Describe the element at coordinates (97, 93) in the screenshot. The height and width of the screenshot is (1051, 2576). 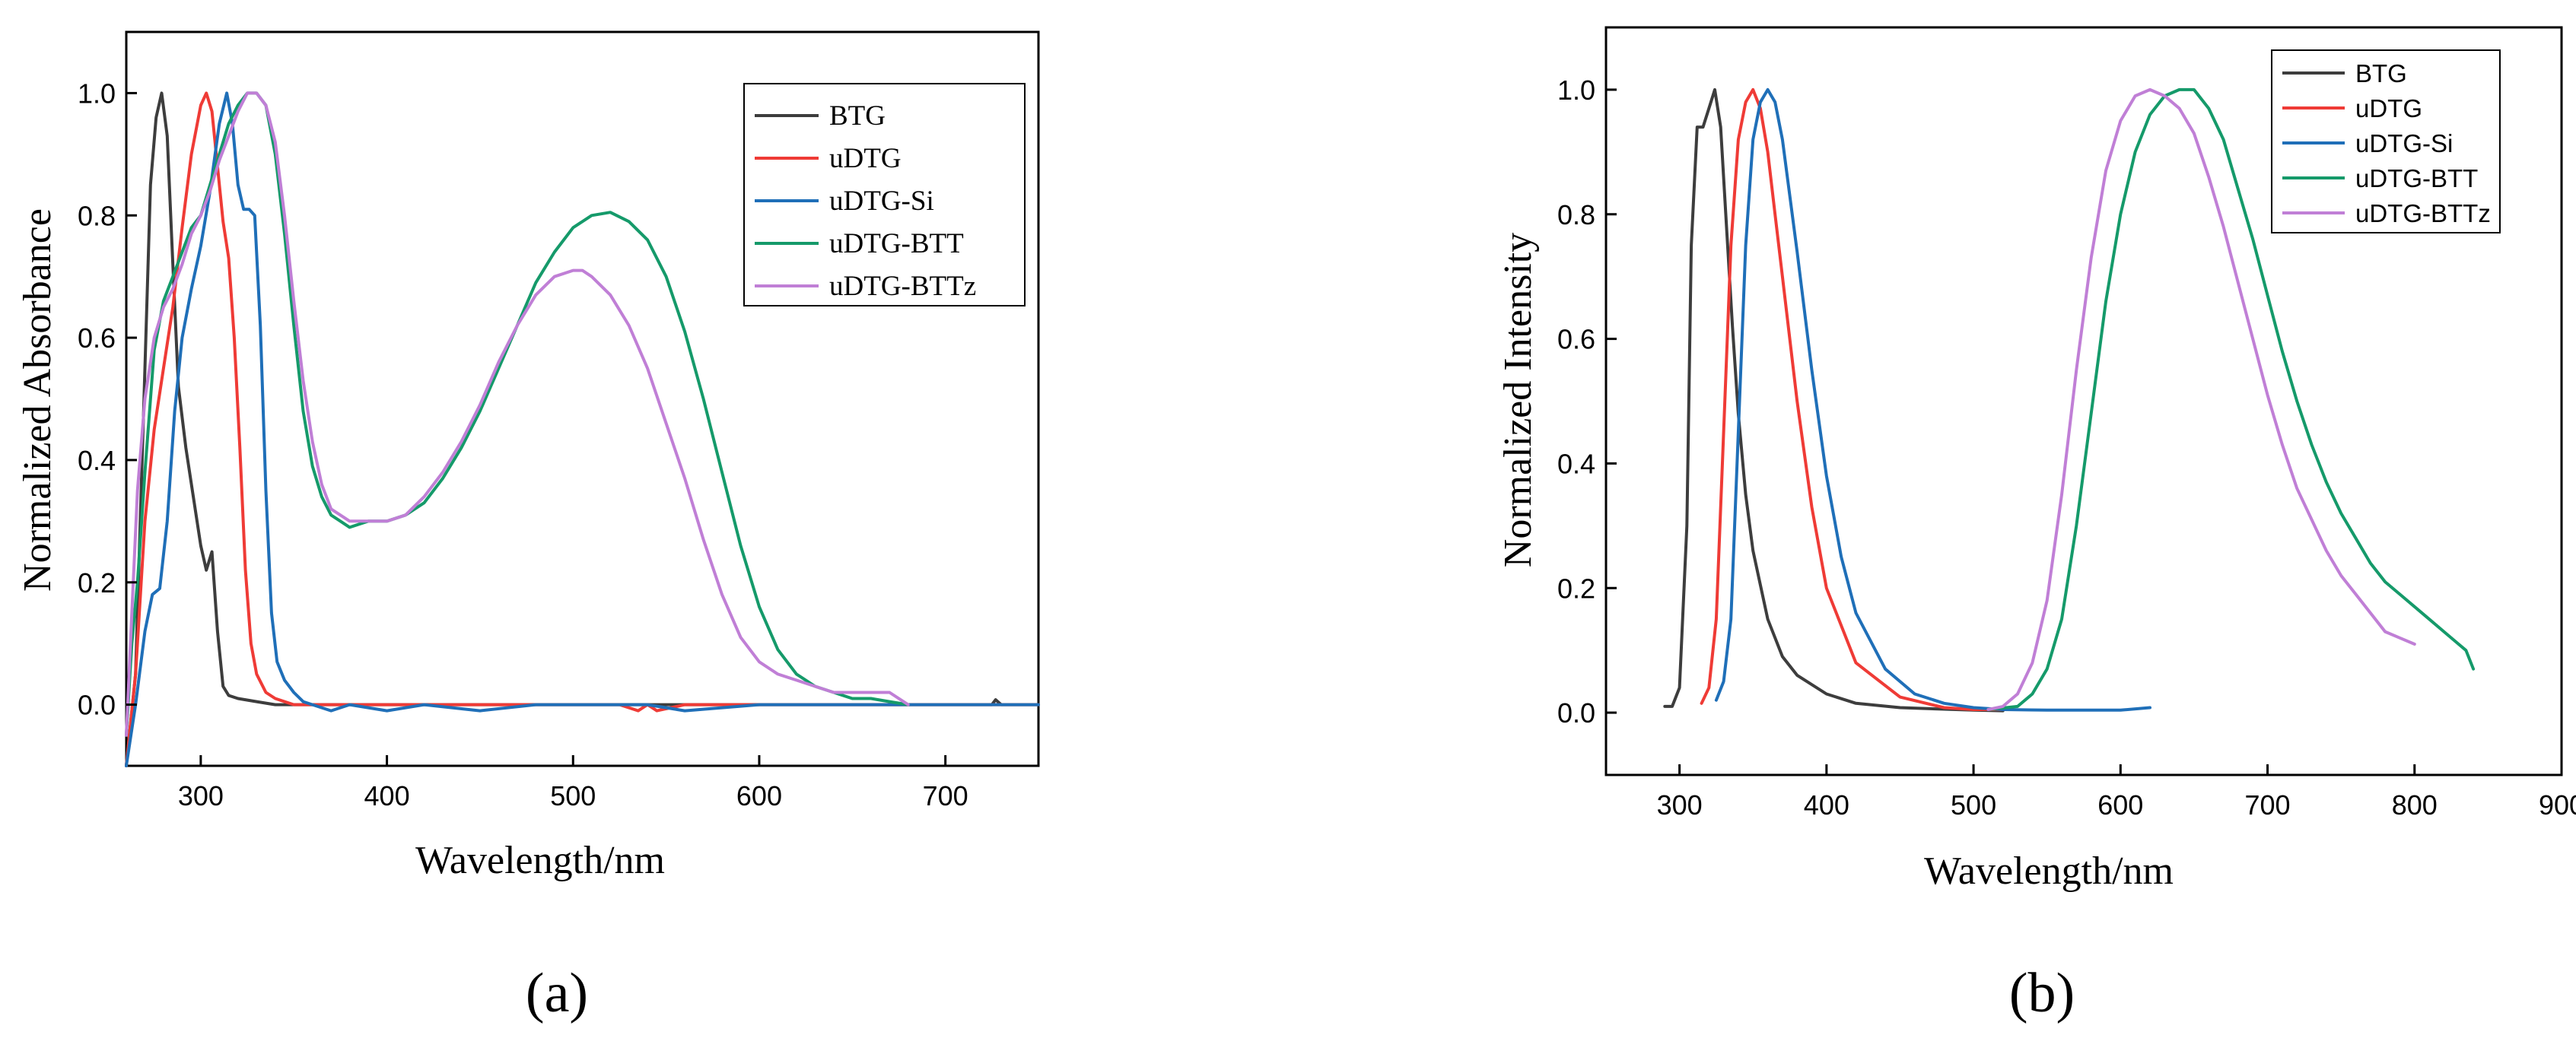
I see `panel-a-y-tick-label: 1.0` at that location.